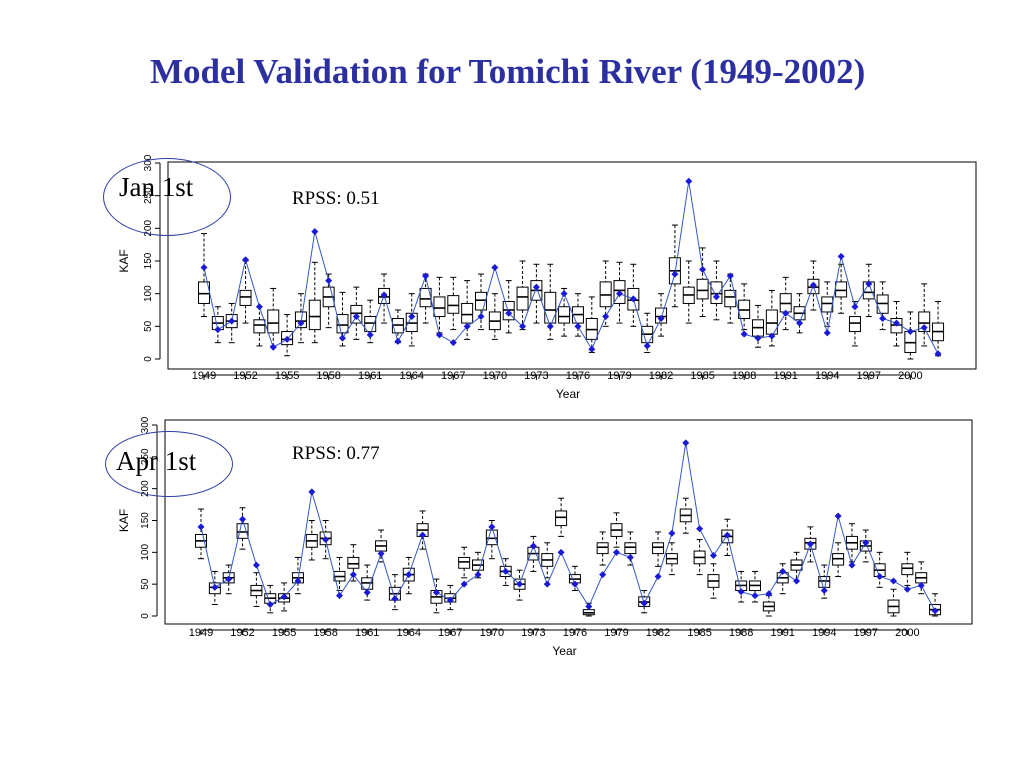 This screenshot has height=768, width=1024. Describe the element at coordinates (713, 581) in the screenshot. I see `boxplot-1986` at that location.